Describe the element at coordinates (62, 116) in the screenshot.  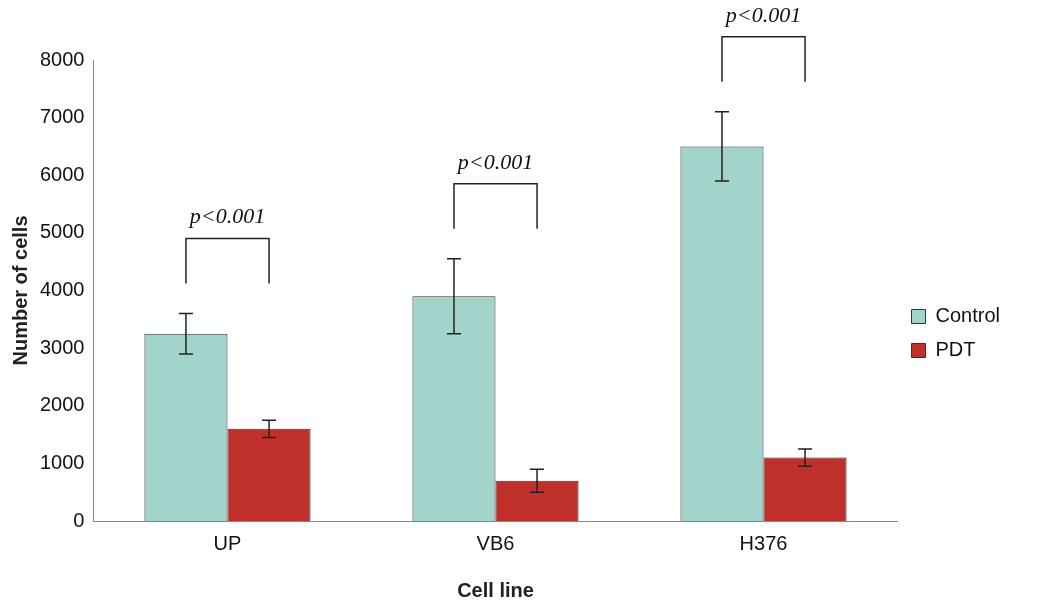
I see `y-tick-label: 7000` at that location.